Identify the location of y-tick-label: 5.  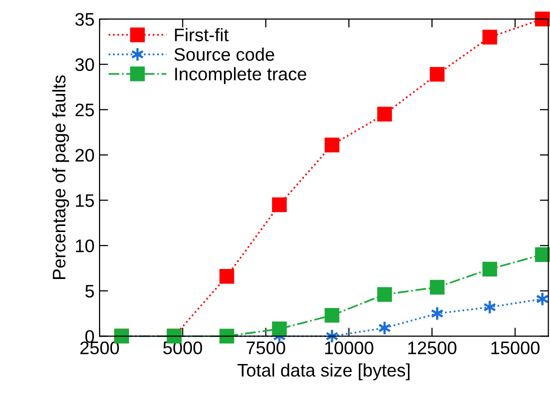
(89, 291).